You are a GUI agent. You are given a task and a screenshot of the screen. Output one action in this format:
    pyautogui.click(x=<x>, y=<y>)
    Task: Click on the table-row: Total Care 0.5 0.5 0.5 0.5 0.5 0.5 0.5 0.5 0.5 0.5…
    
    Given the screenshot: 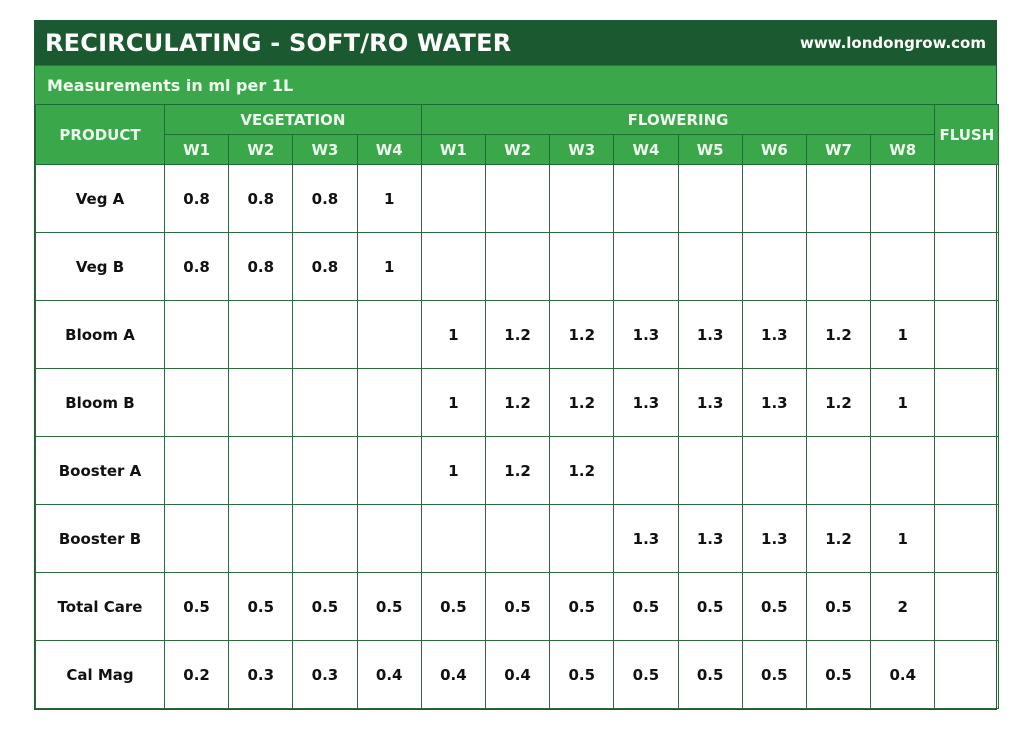 What is the action you would take?
    pyautogui.click(x=517, y=606)
    